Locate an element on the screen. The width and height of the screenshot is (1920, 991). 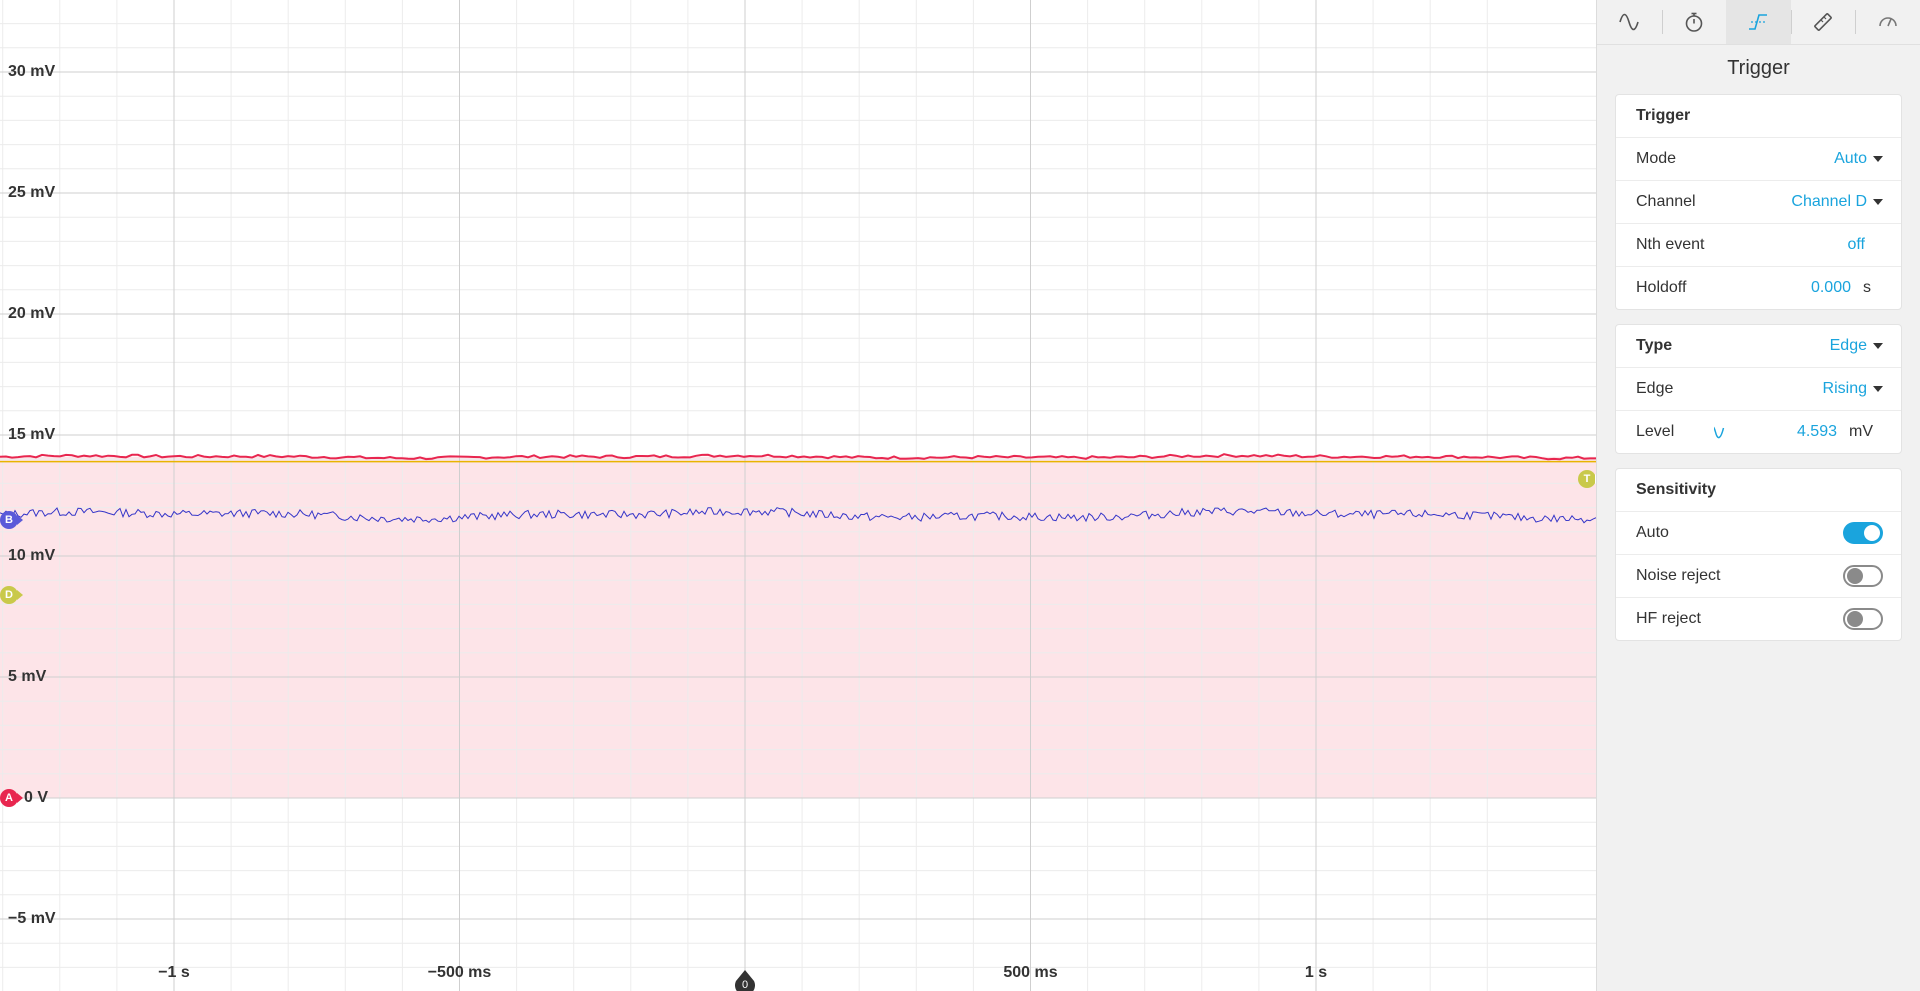
tab-measurements is located at coordinates (1823, 22).